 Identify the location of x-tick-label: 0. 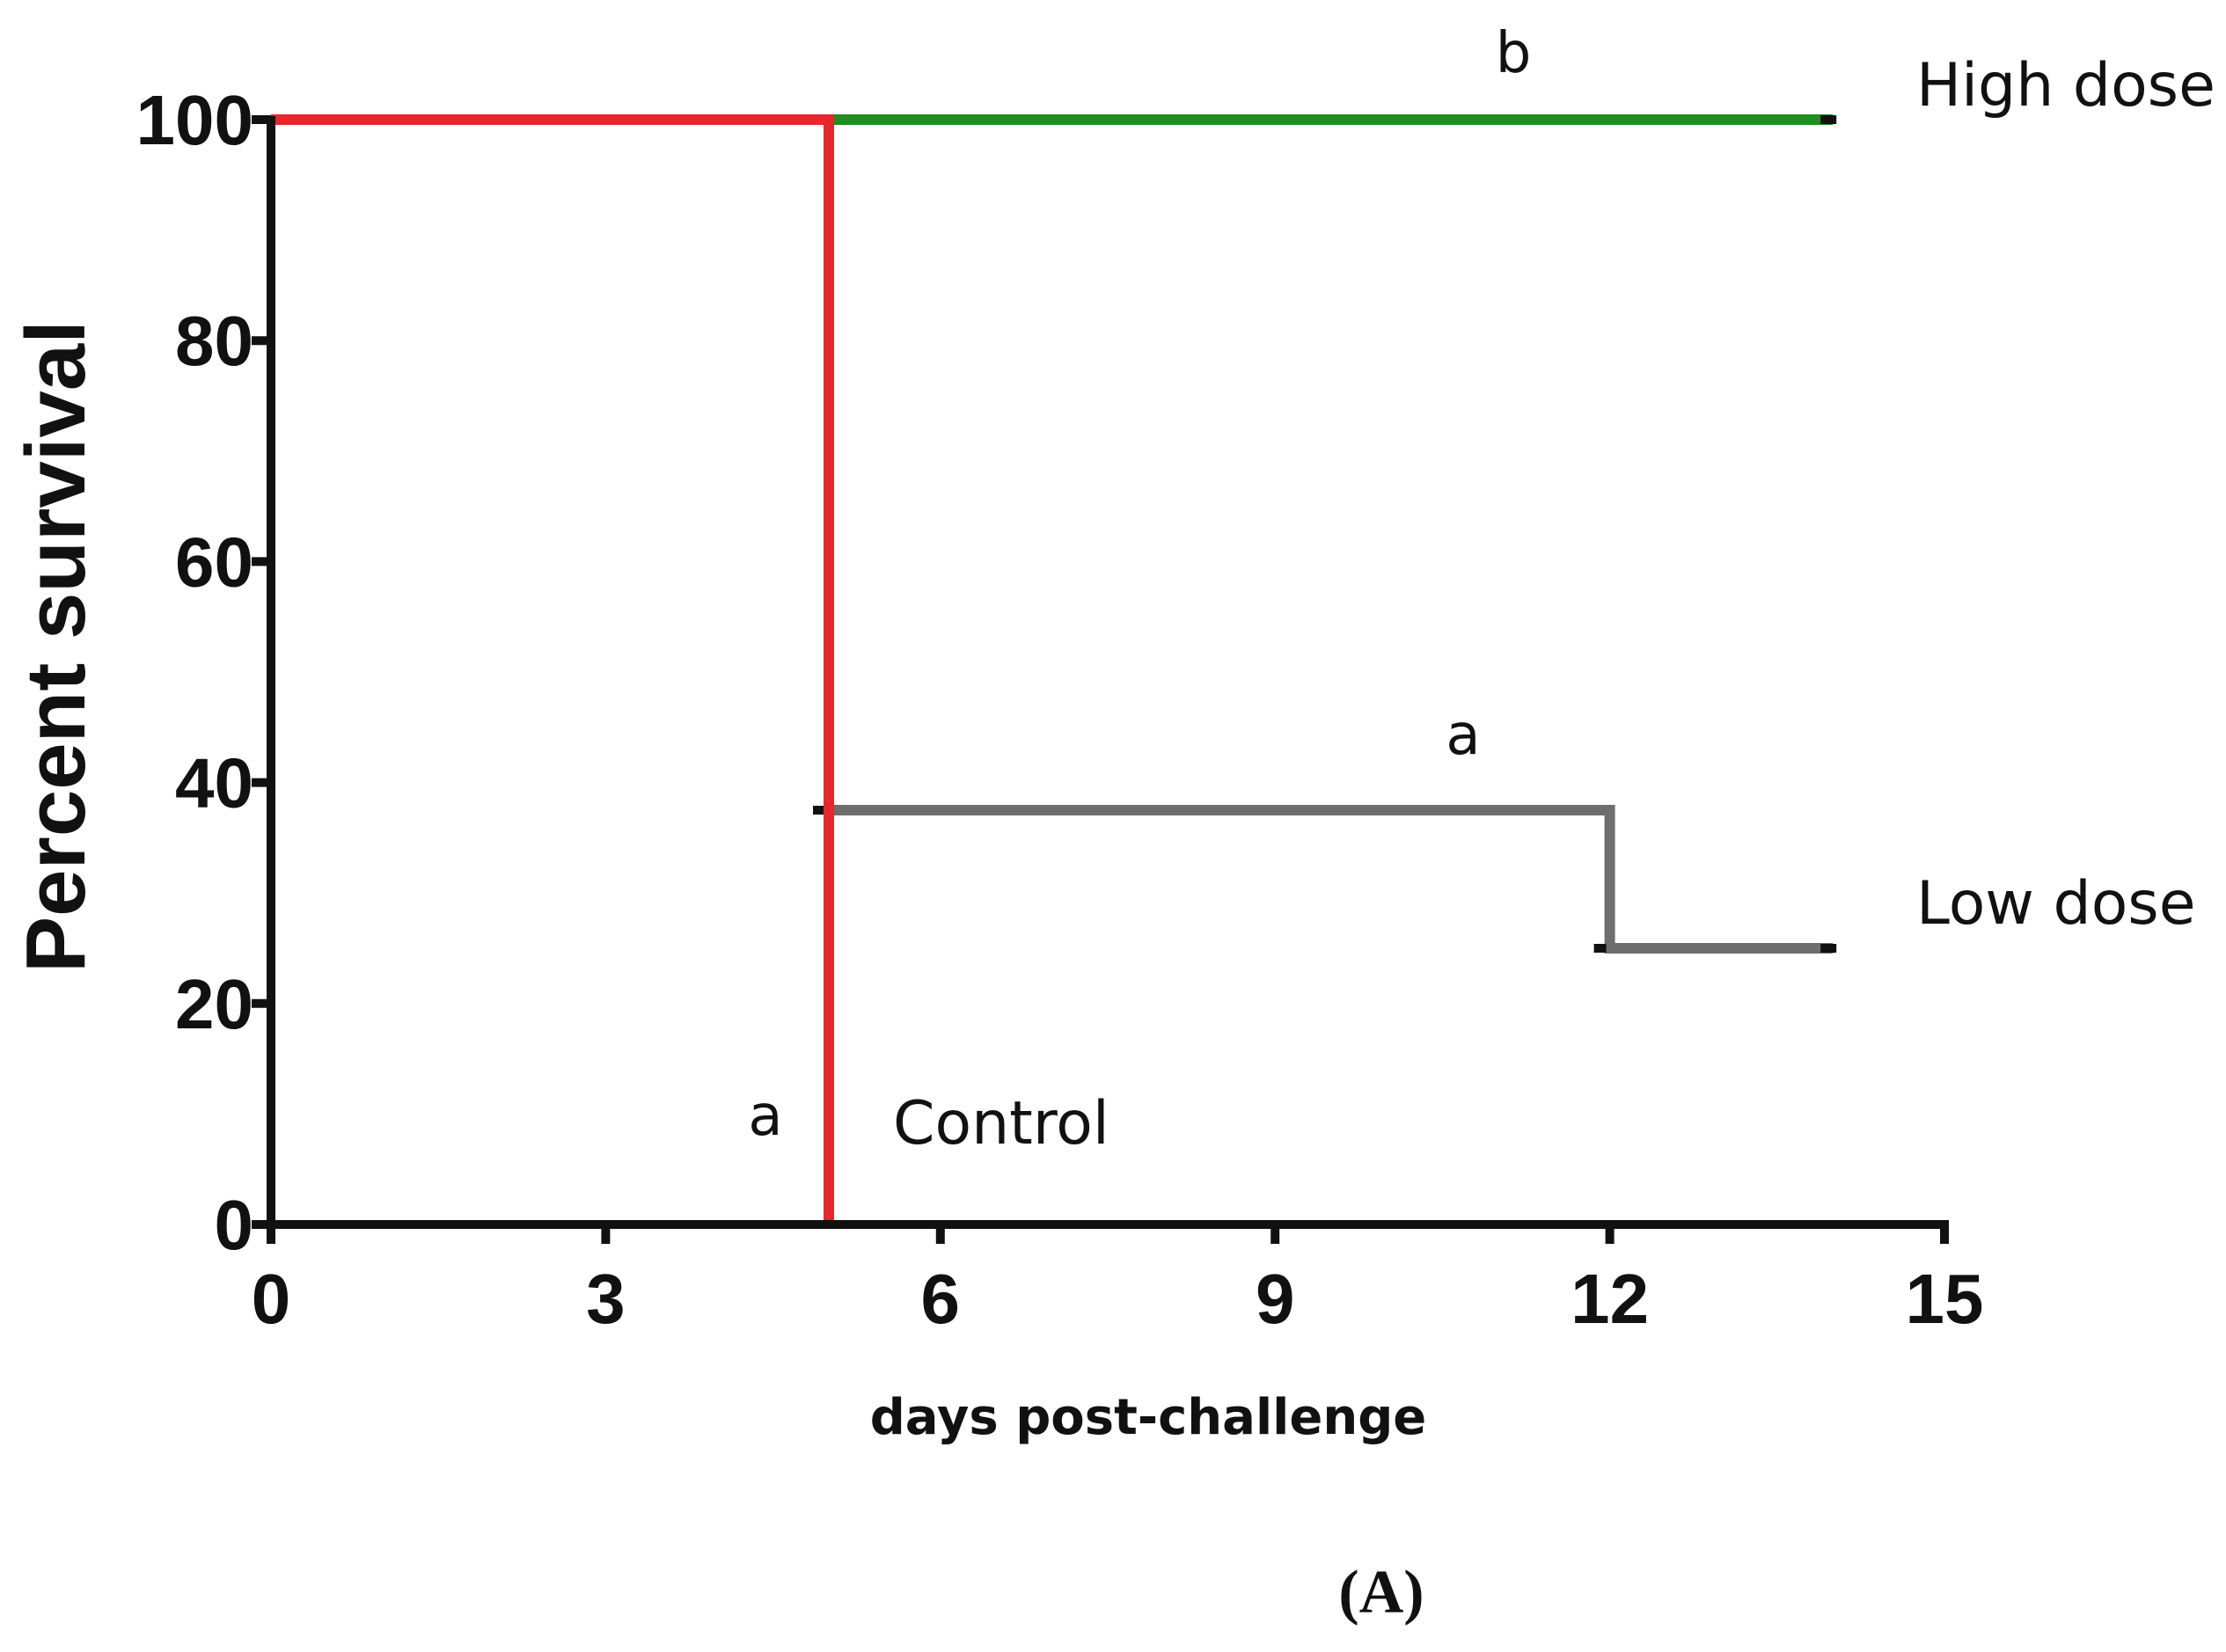
(271, 1299).